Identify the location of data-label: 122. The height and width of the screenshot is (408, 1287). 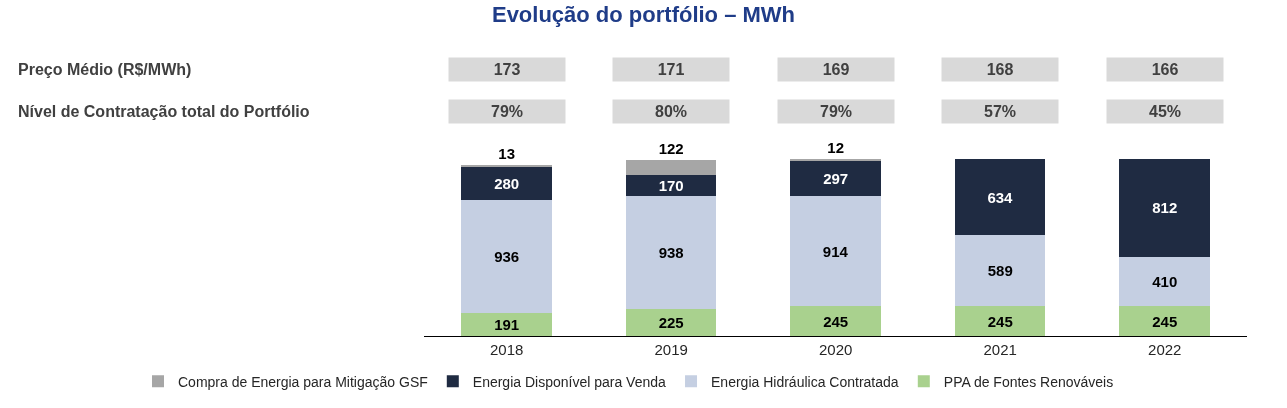
(671, 149).